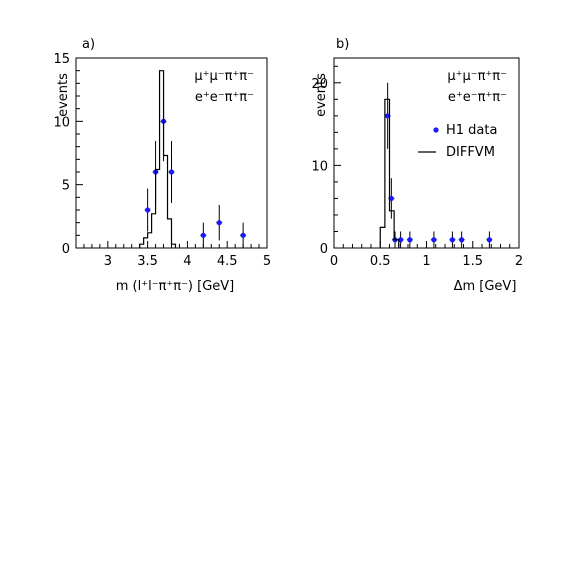  I want to click on x-axis-label: Δm [GeV], so click(485, 286).